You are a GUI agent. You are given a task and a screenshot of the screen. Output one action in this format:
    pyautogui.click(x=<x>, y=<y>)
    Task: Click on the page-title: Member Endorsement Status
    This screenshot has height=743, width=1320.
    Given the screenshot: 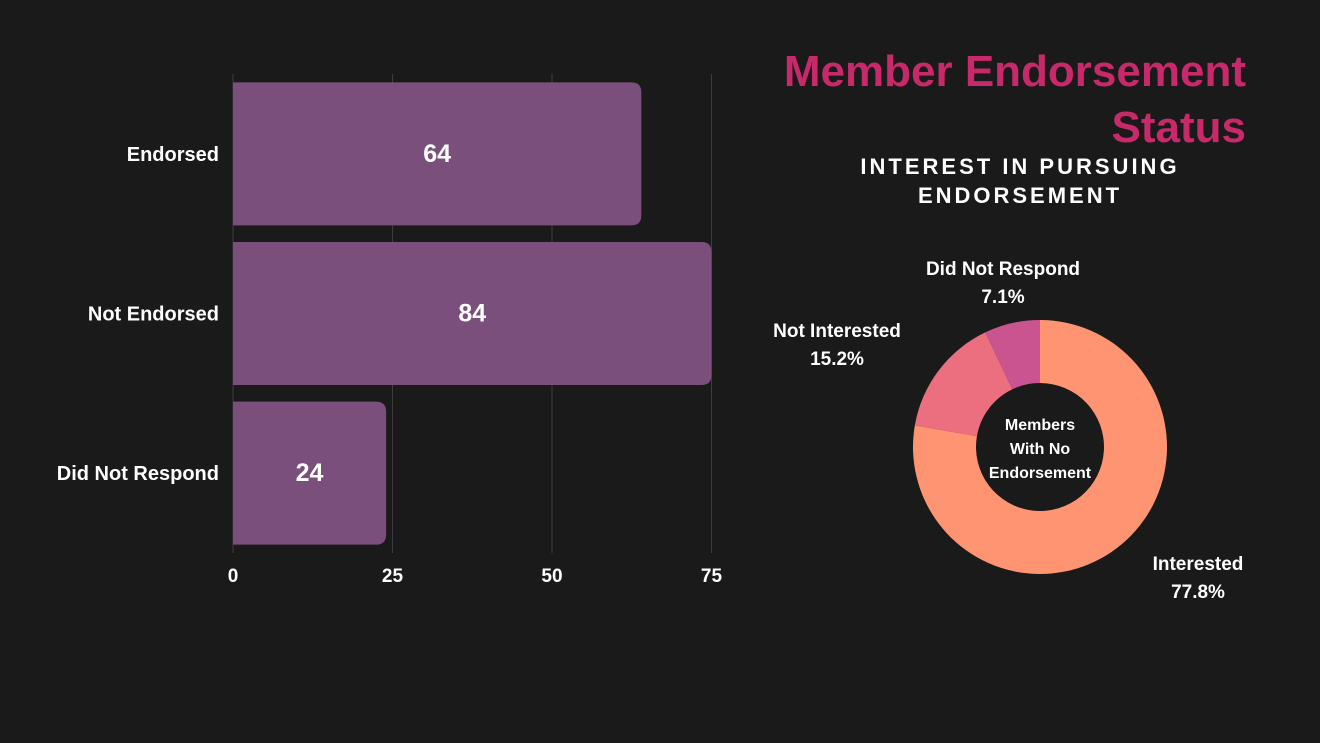 What is the action you would take?
    pyautogui.click(x=1014, y=99)
    